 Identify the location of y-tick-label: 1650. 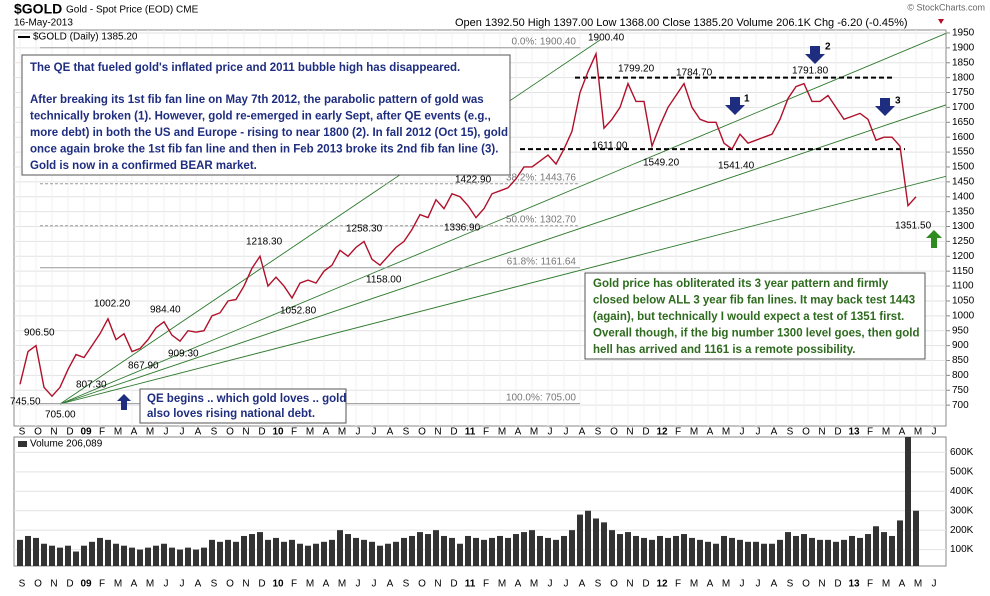
(963, 122).